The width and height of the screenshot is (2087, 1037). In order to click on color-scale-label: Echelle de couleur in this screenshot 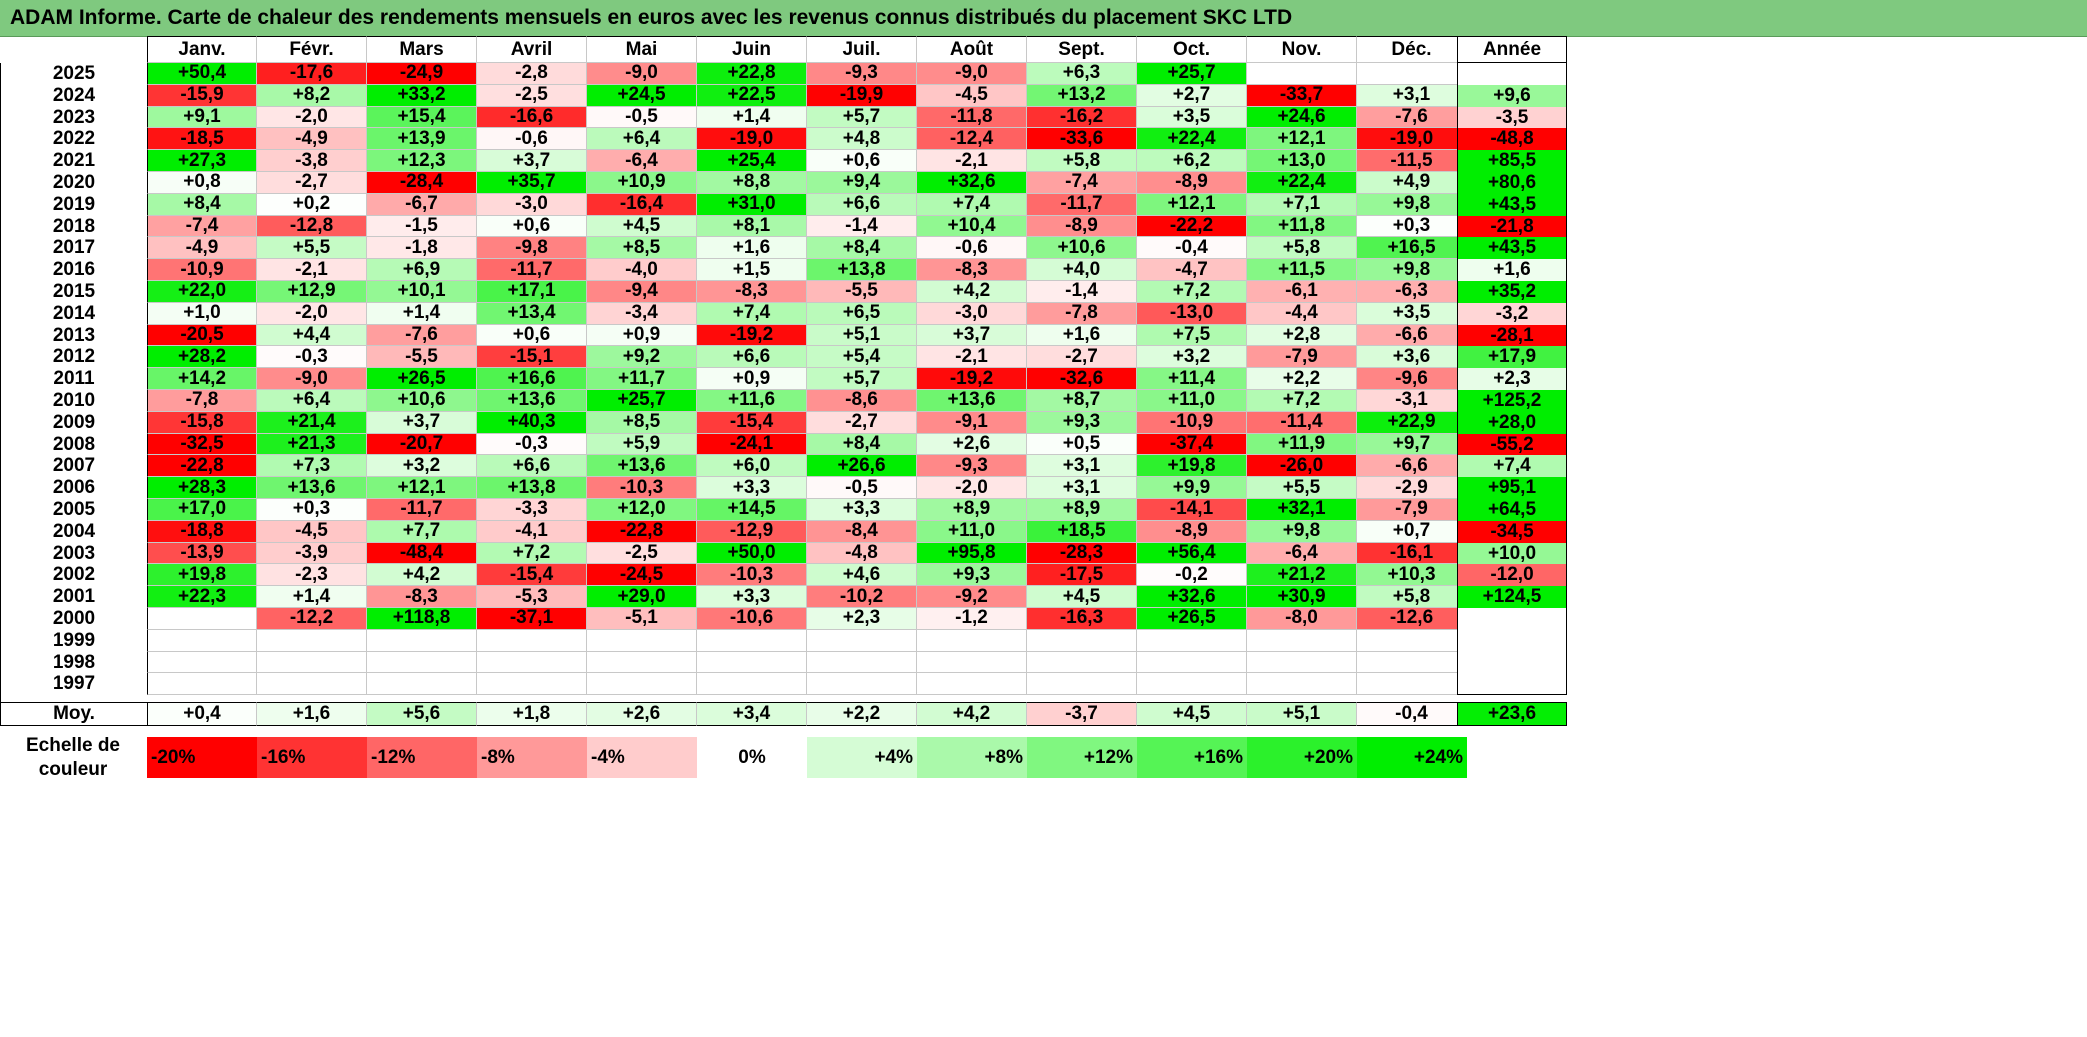, I will do `click(73, 757)`.